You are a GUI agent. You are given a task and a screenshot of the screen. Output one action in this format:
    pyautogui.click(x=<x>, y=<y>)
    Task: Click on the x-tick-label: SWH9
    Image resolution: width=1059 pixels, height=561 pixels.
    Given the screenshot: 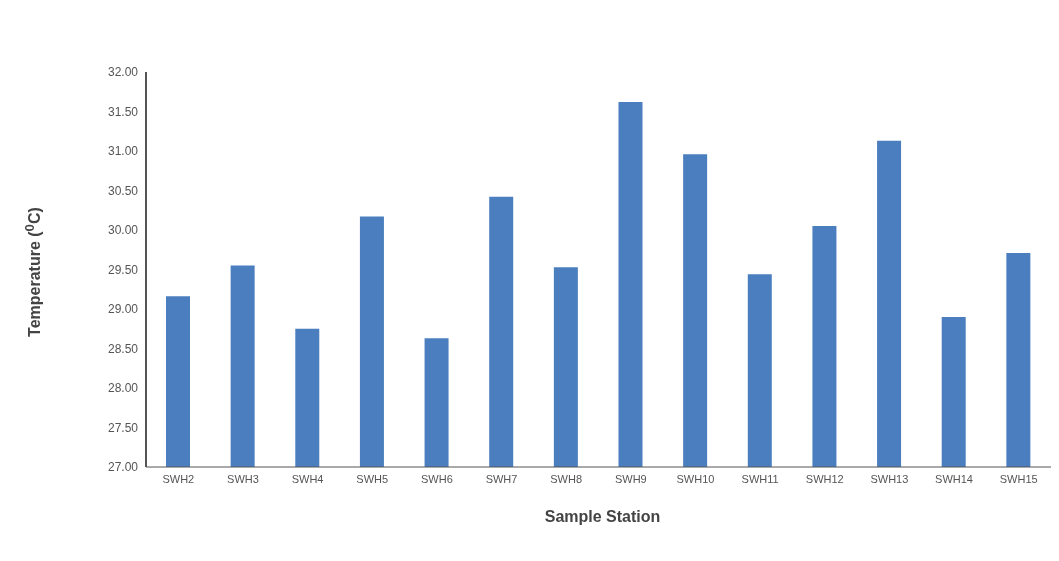 What is the action you would take?
    pyautogui.click(x=630, y=478)
    